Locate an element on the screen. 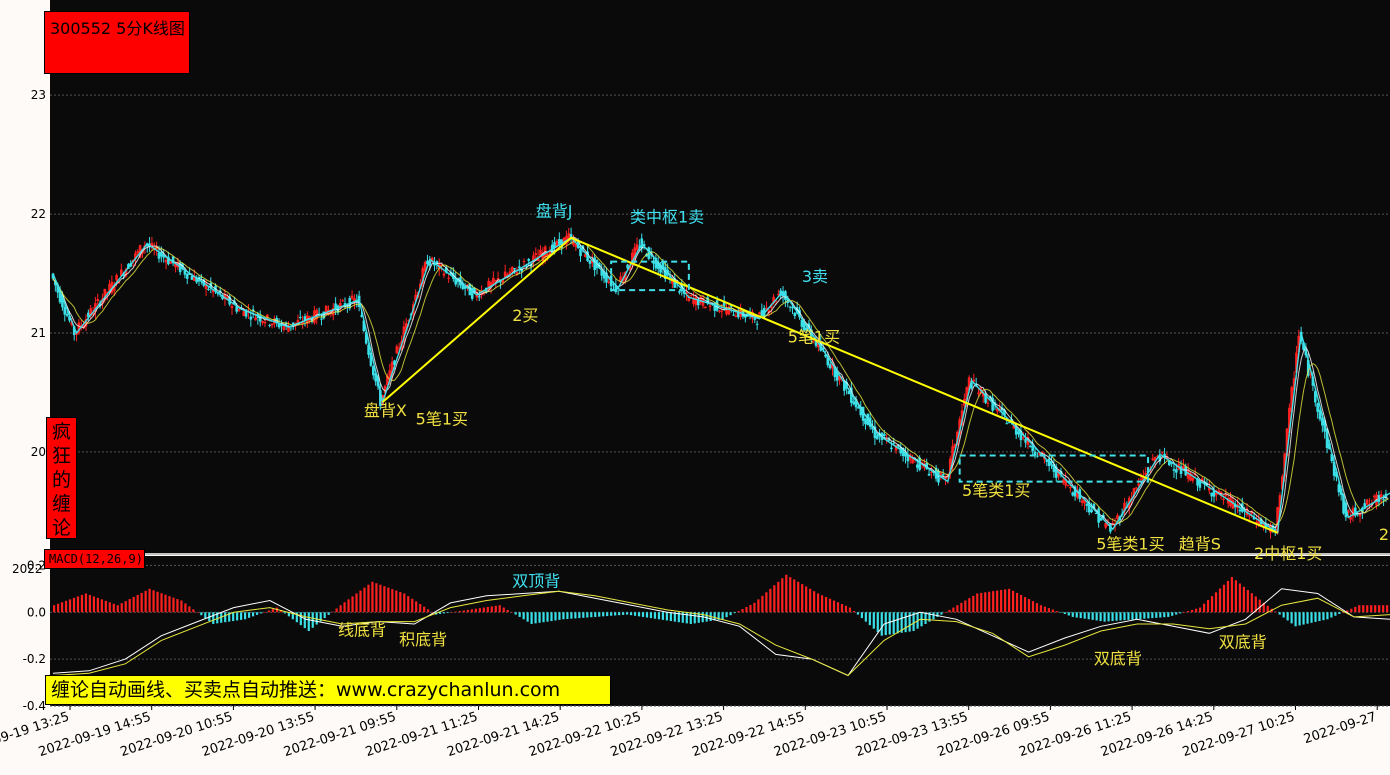  signal-annotation: 盘背J is located at coordinates (554, 210).